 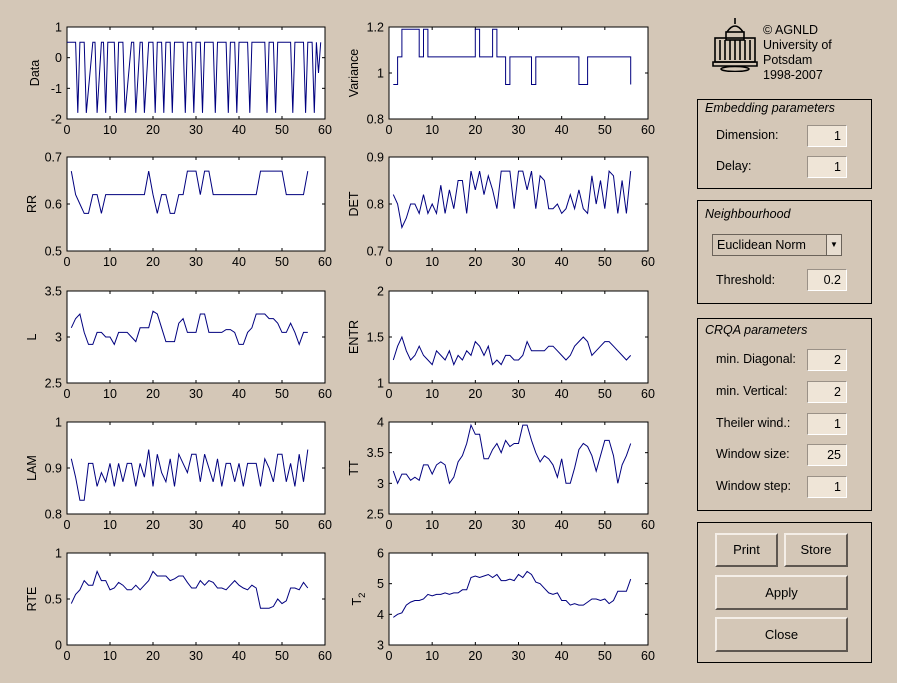 What do you see at coordinates (380, 646) in the screenshot?
I see `y-tick-label: 3` at bounding box center [380, 646].